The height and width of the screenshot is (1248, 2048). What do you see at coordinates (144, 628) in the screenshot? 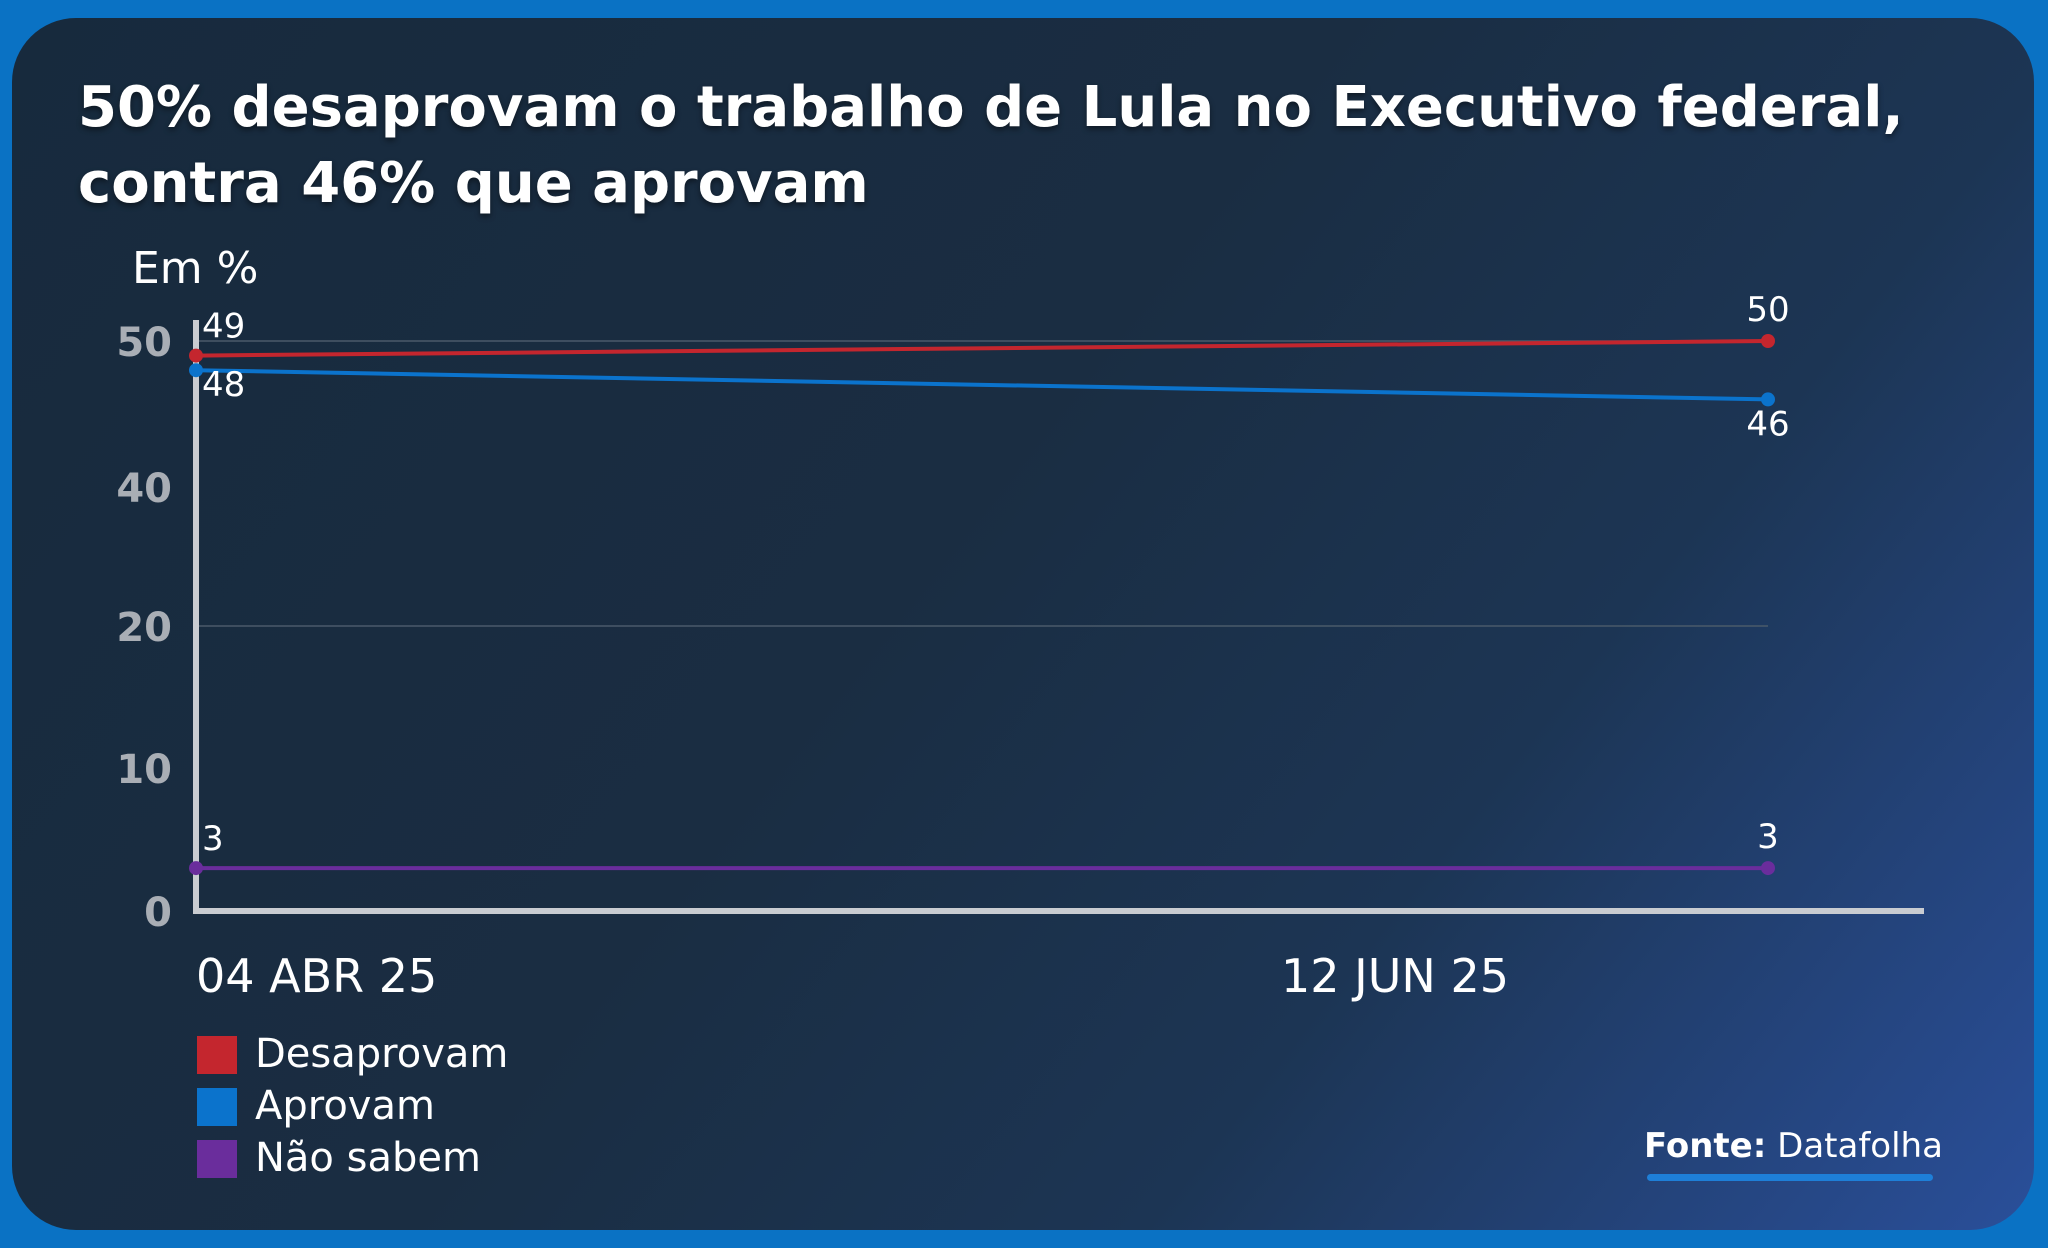
I see `y-tick-label-20: 20` at bounding box center [144, 628].